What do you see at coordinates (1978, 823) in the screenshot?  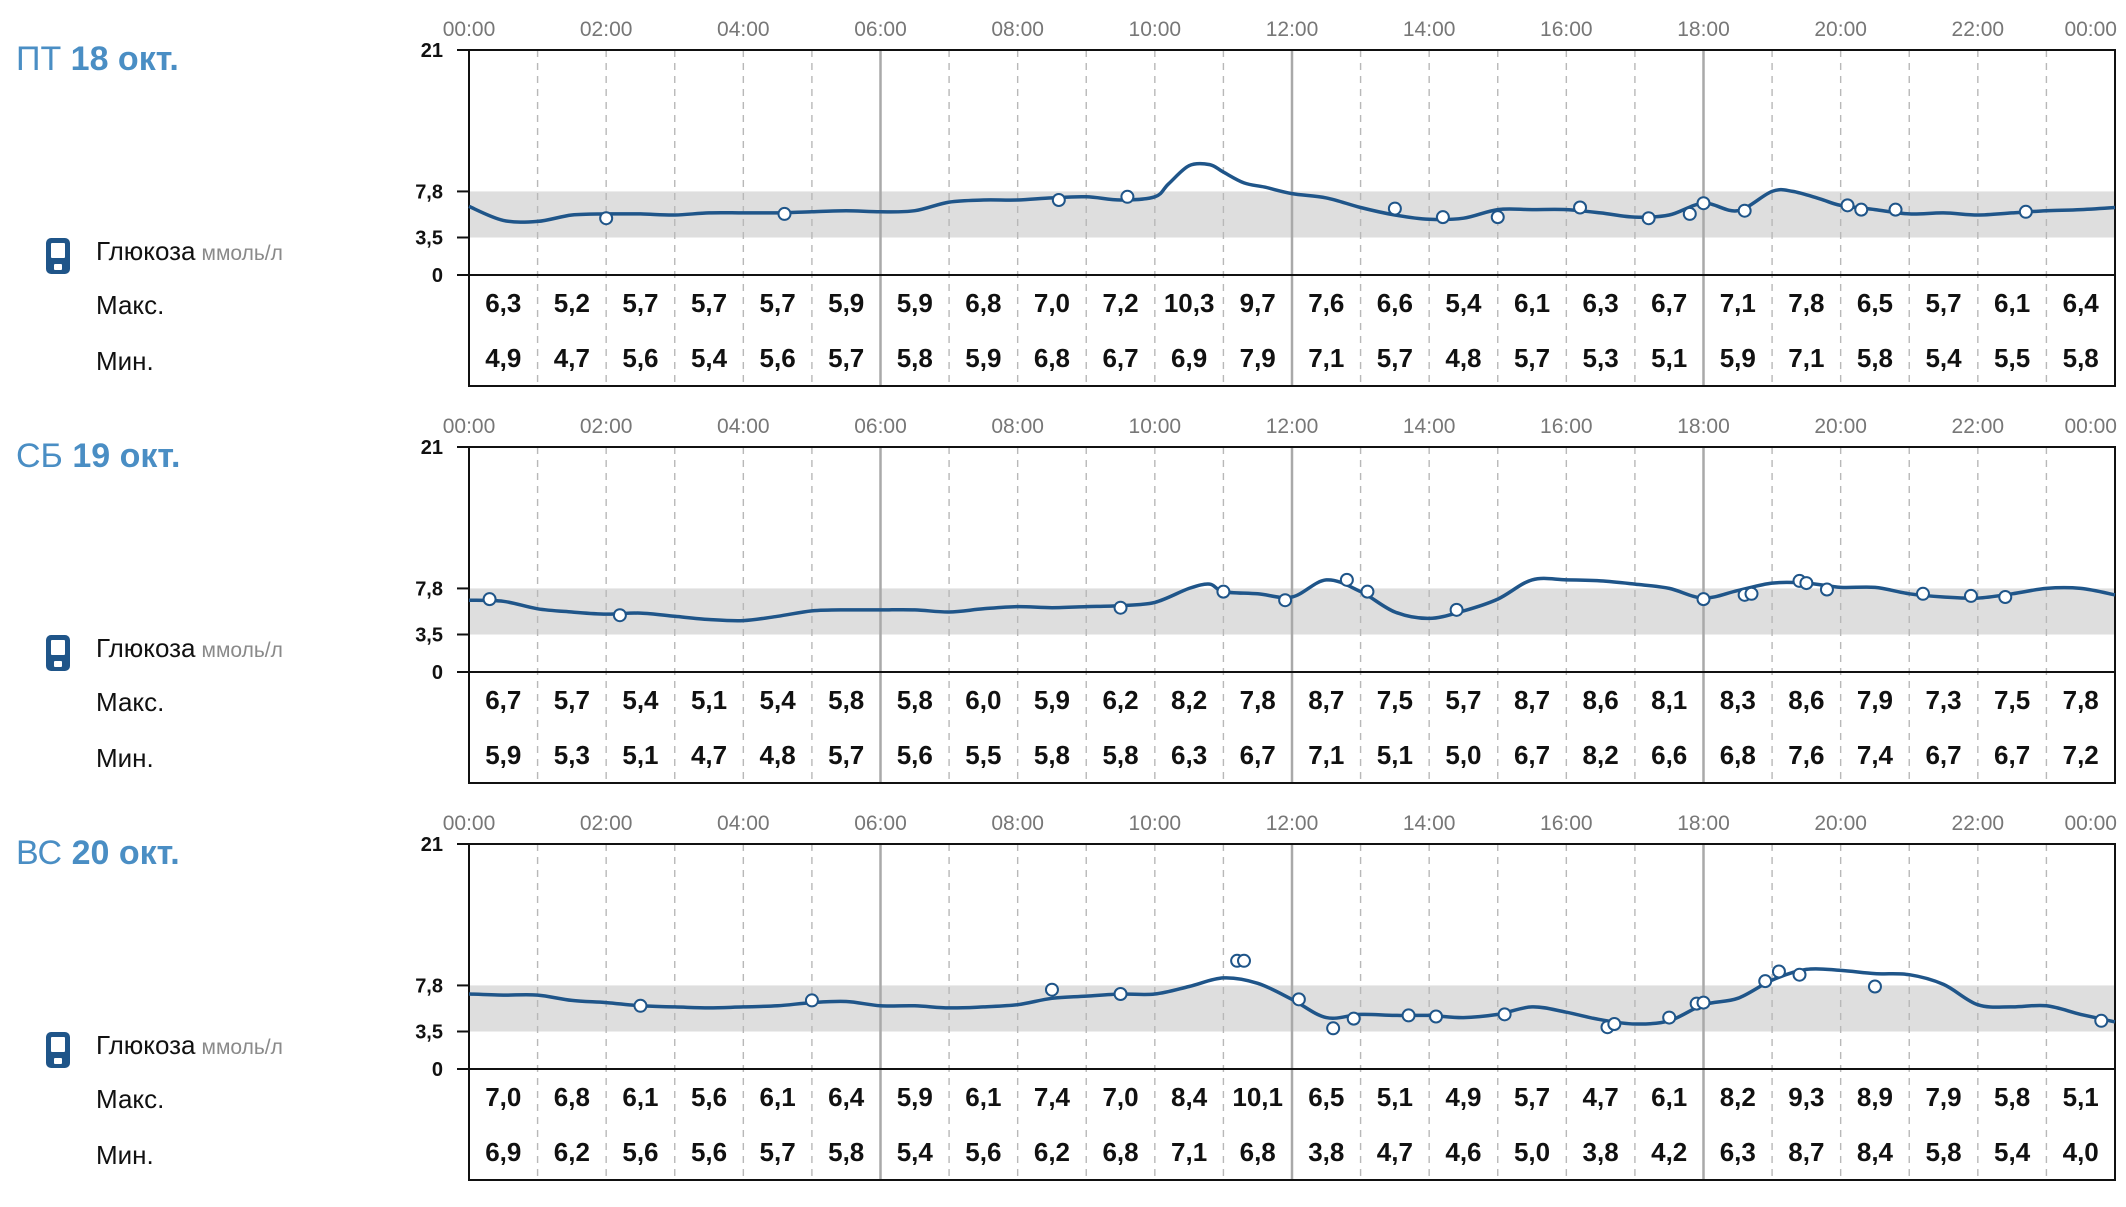 I see `time-tick-label: 22:00` at bounding box center [1978, 823].